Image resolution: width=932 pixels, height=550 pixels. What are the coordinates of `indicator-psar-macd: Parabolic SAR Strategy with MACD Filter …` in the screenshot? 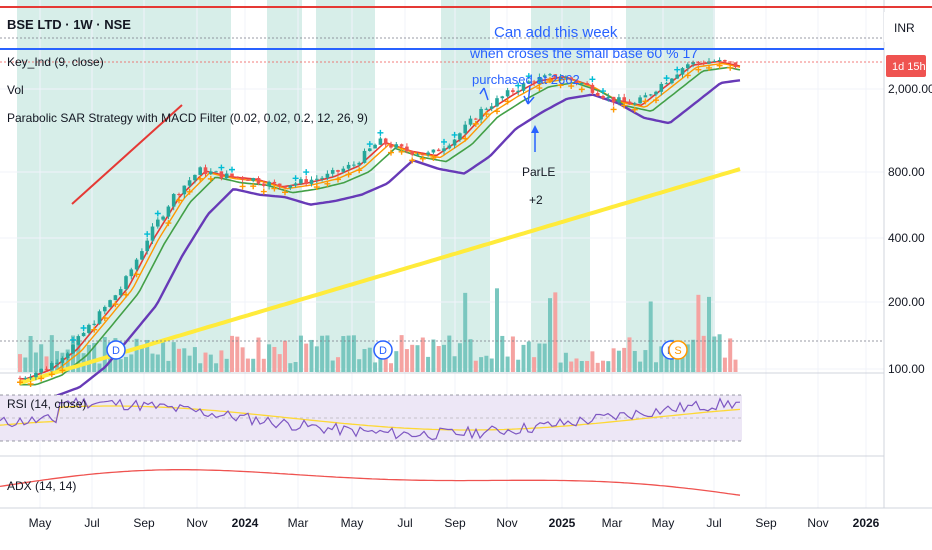 It's located at (187, 118).